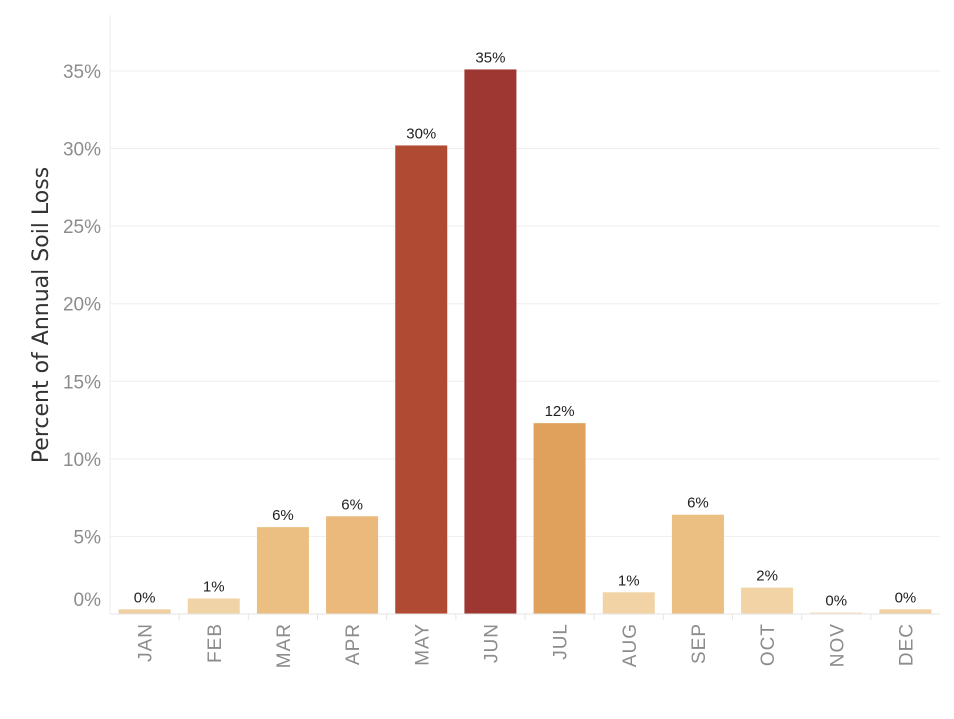 This screenshot has height=719, width=954. I want to click on y-tick-label: 35%, so click(82, 72).